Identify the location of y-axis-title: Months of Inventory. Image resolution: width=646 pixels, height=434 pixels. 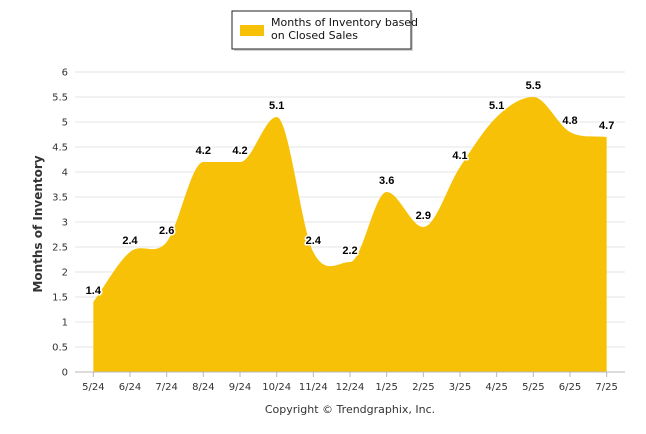
(38, 223).